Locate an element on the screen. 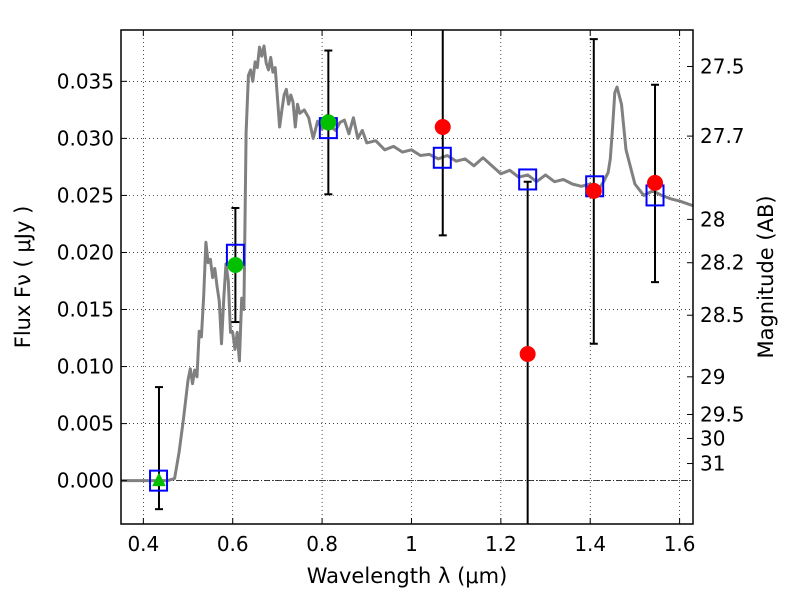  x-tick-label: 1 is located at coordinates (411, 544).